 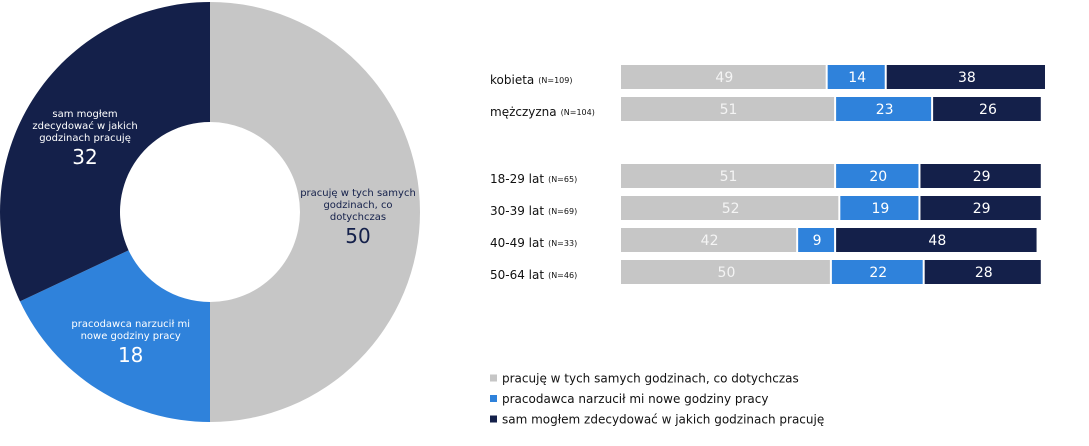 I want to click on bar-value: 23, so click(x=885, y=110).